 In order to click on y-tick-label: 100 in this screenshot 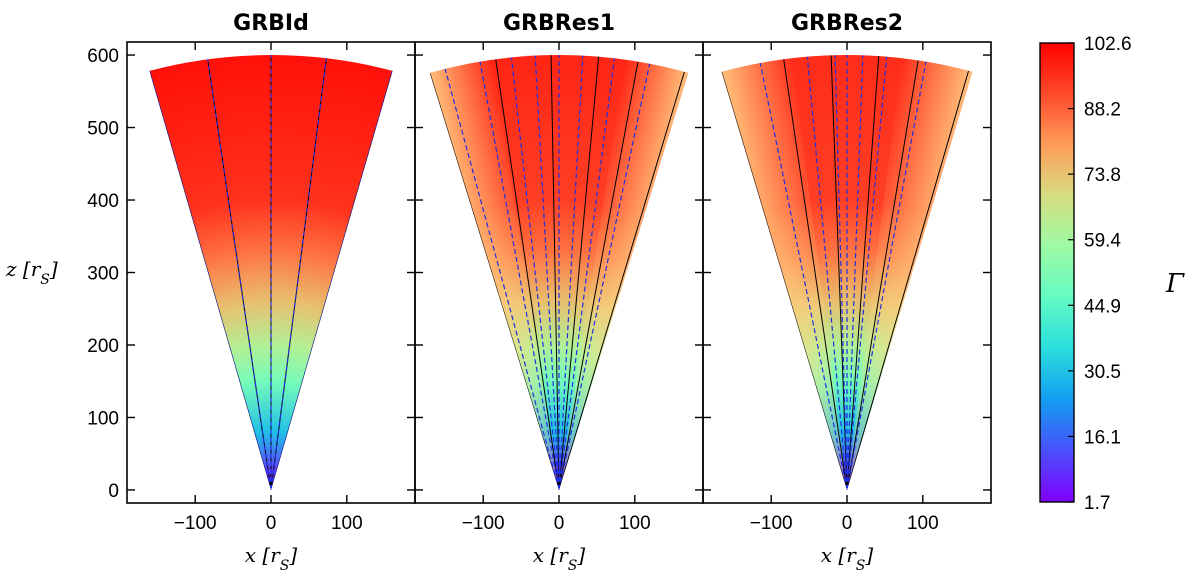, I will do `click(103, 418)`.